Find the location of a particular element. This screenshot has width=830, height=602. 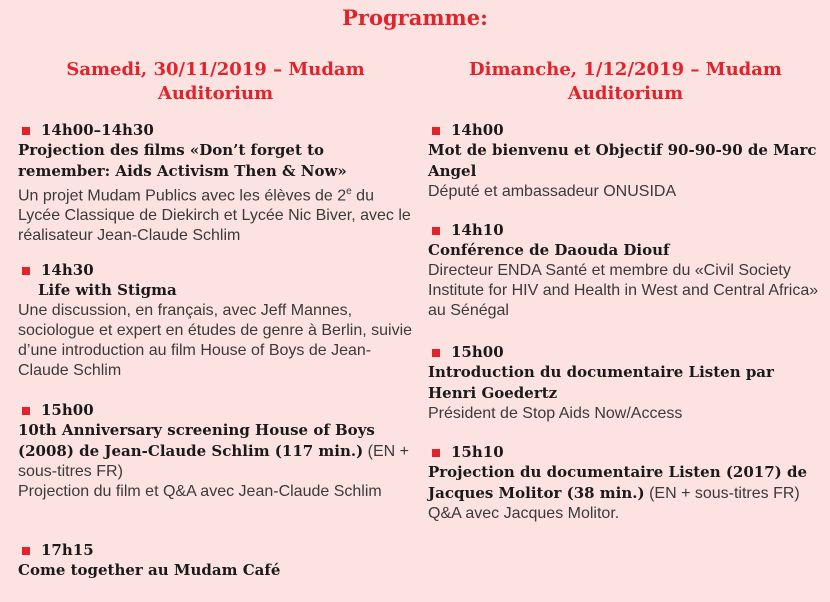

description: Président de Stop Aids Now/Access is located at coordinates (555, 413).